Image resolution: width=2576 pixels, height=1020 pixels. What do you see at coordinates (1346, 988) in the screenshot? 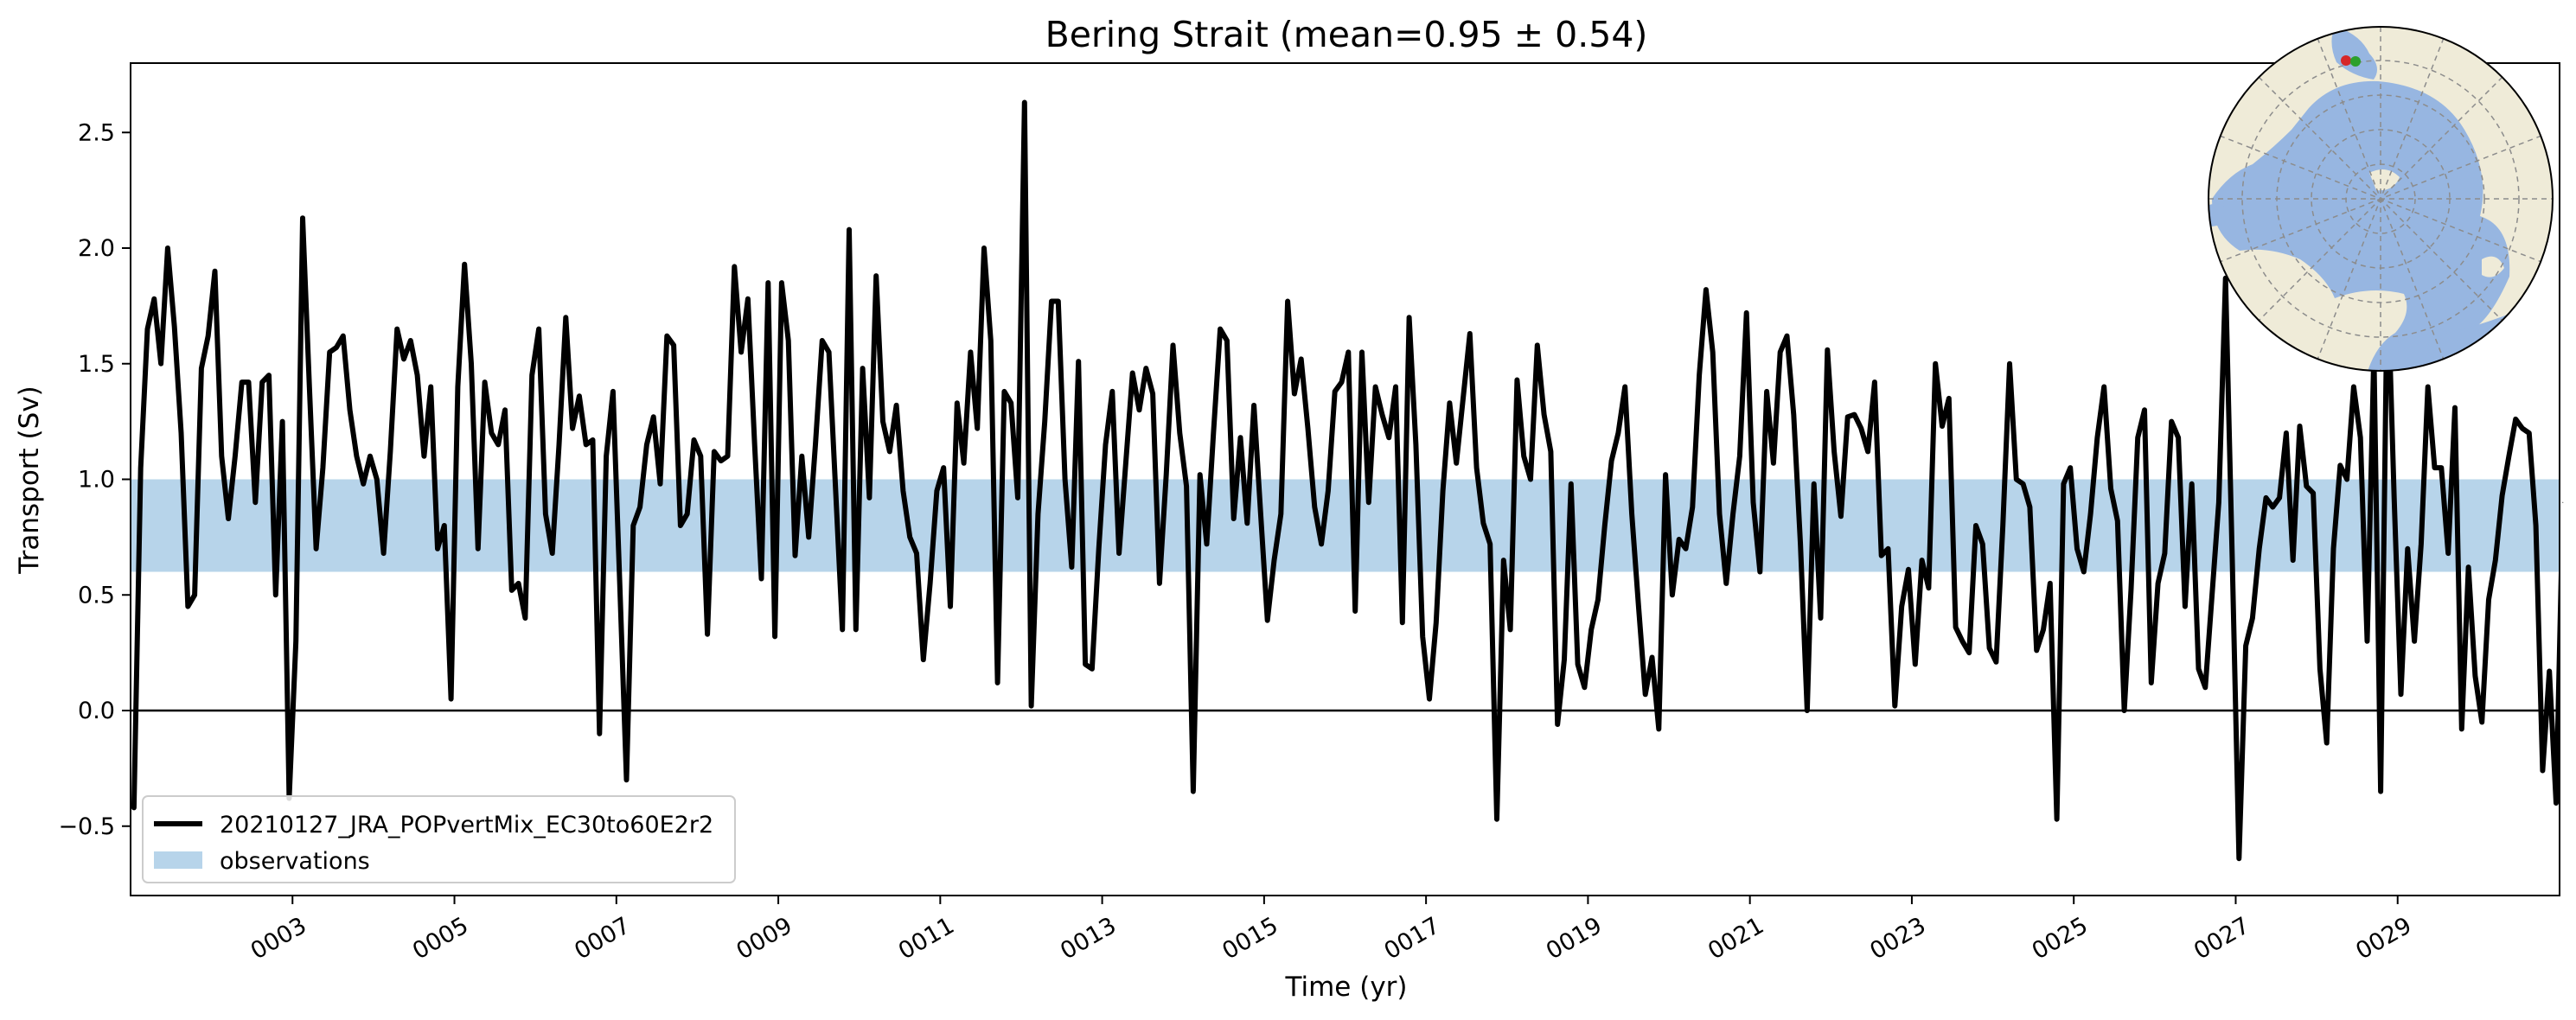
I see `x-axis-label: Time (yr)` at bounding box center [1346, 988].